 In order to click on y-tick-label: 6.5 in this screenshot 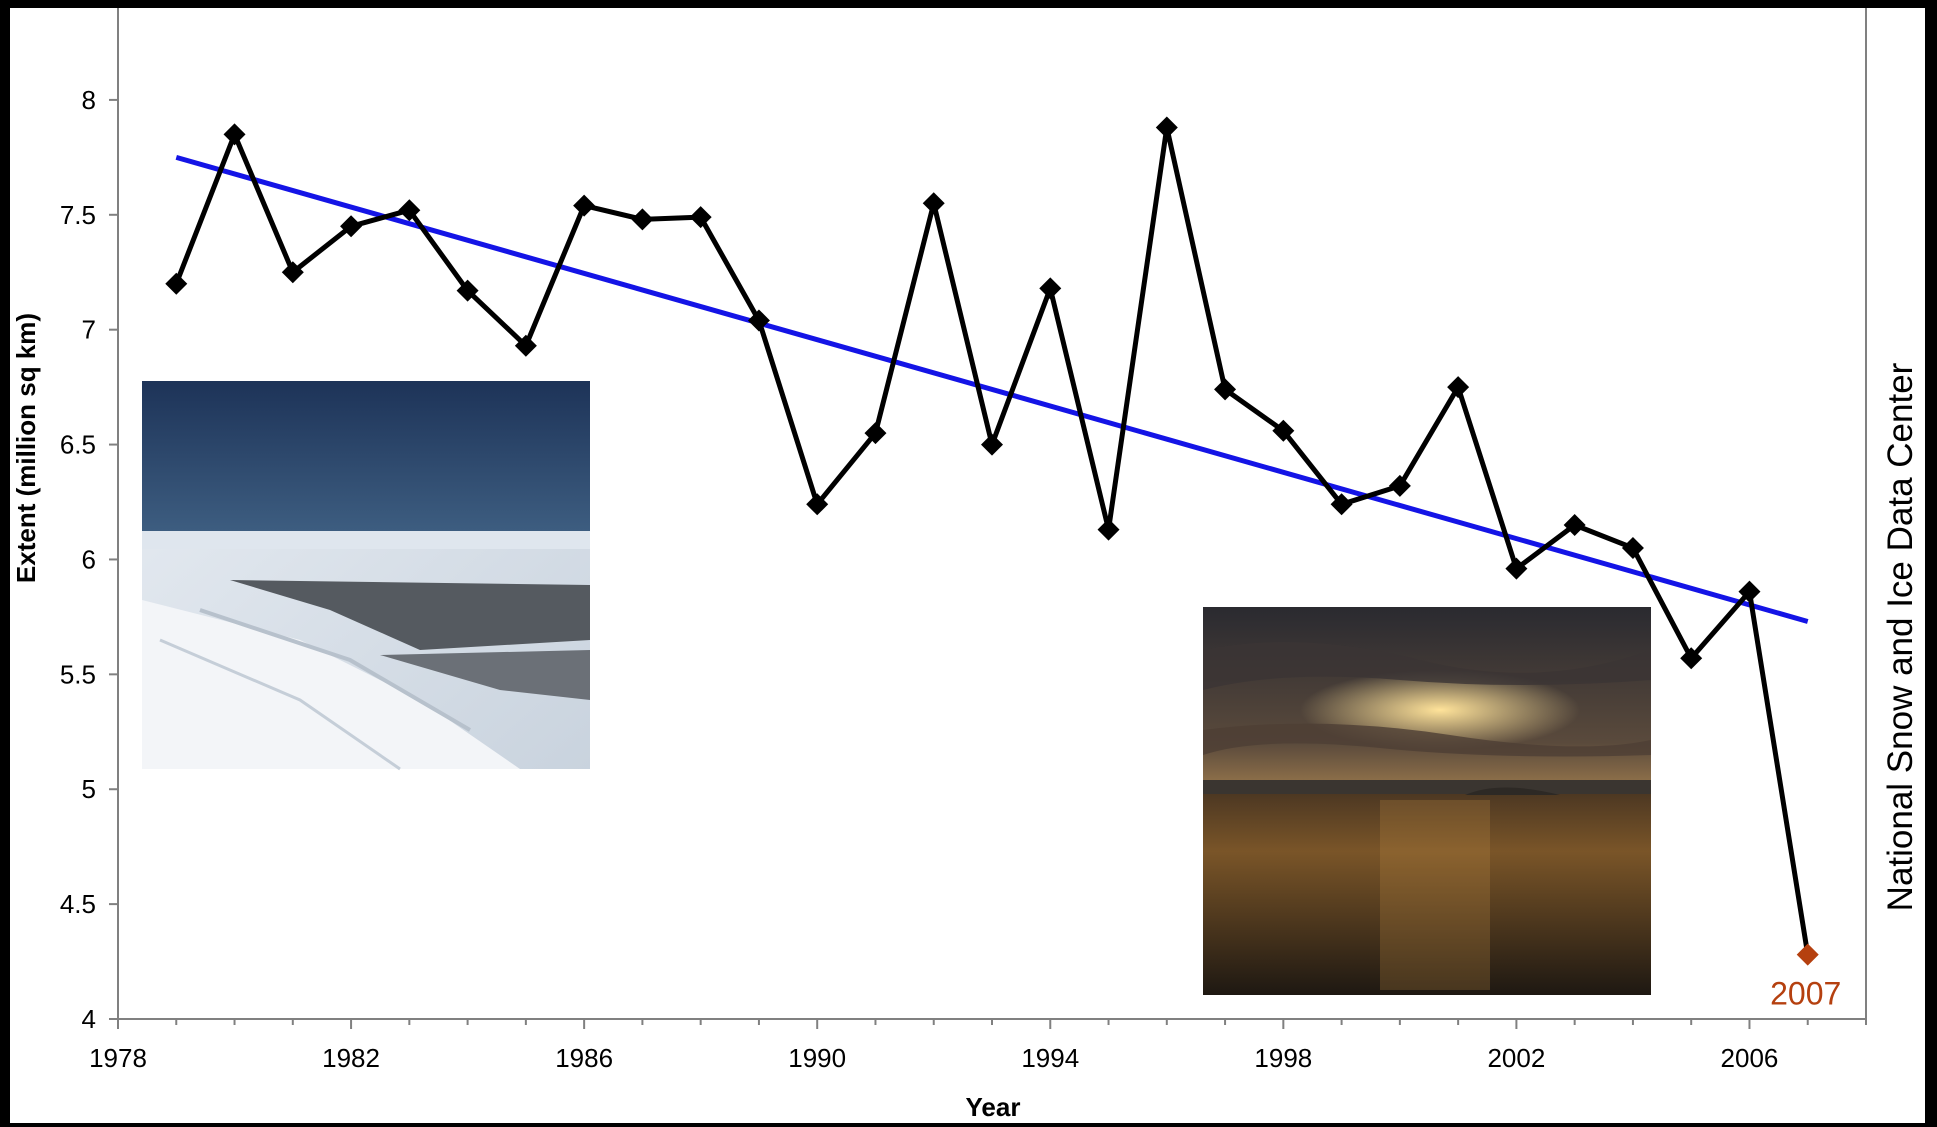, I will do `click(78, 445)`.